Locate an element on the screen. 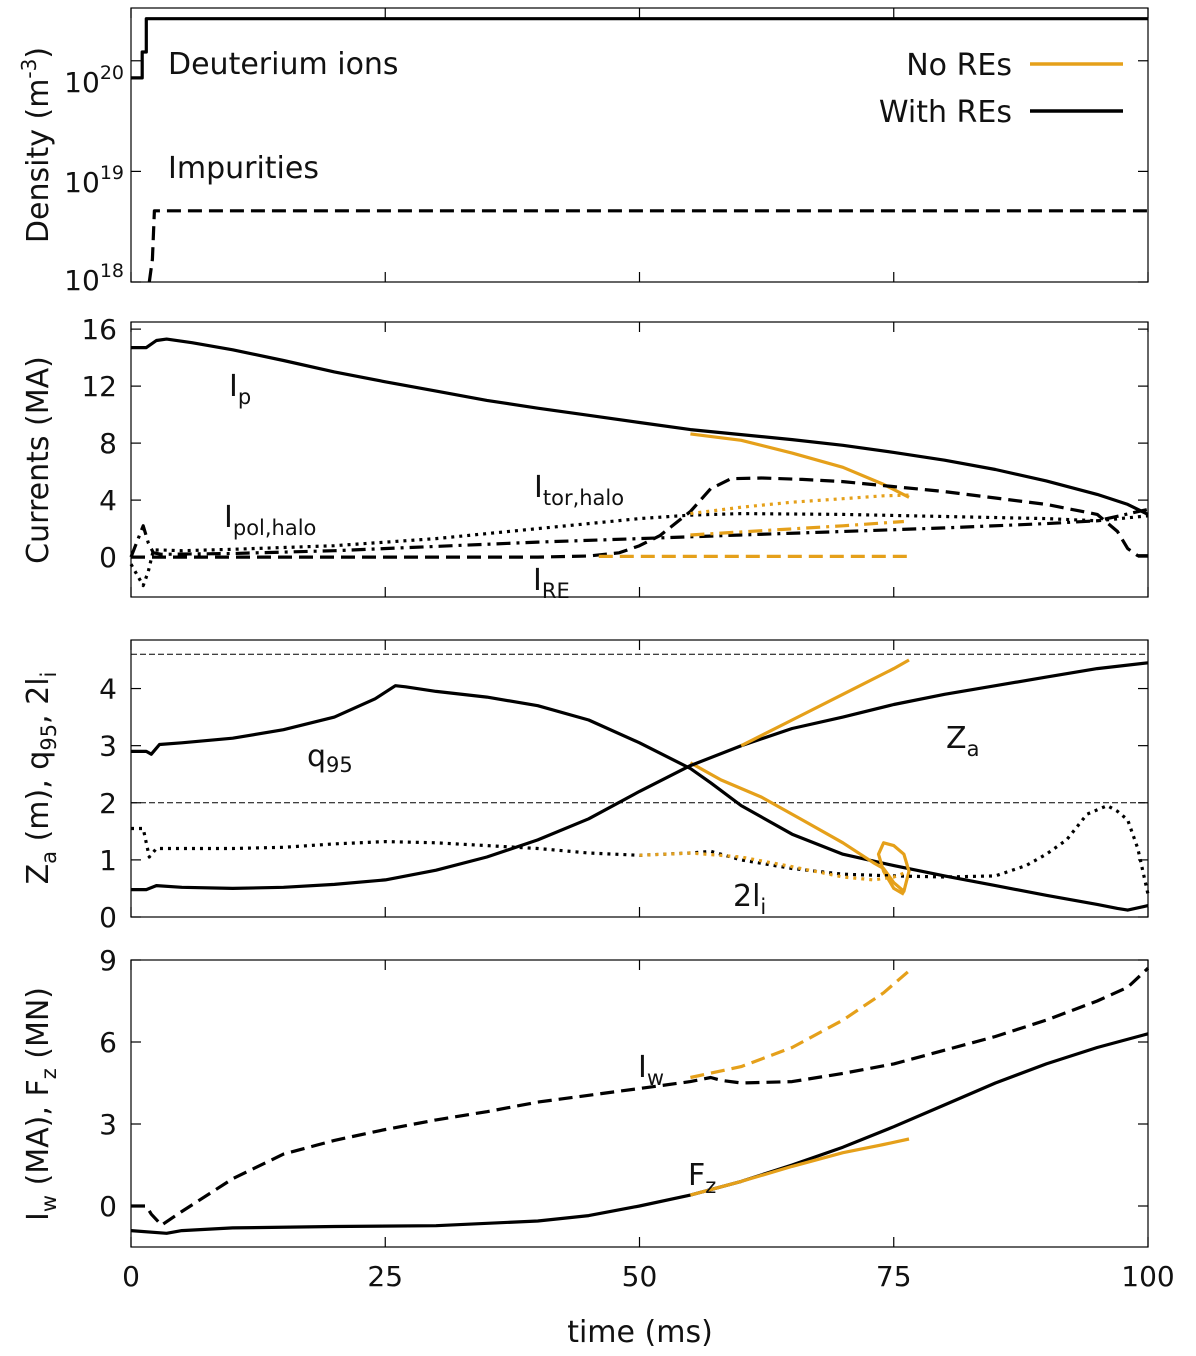 This screenshot has height=1356, width=1196. x-tick-label-75: 75 is located at coordinates (894, 1276).